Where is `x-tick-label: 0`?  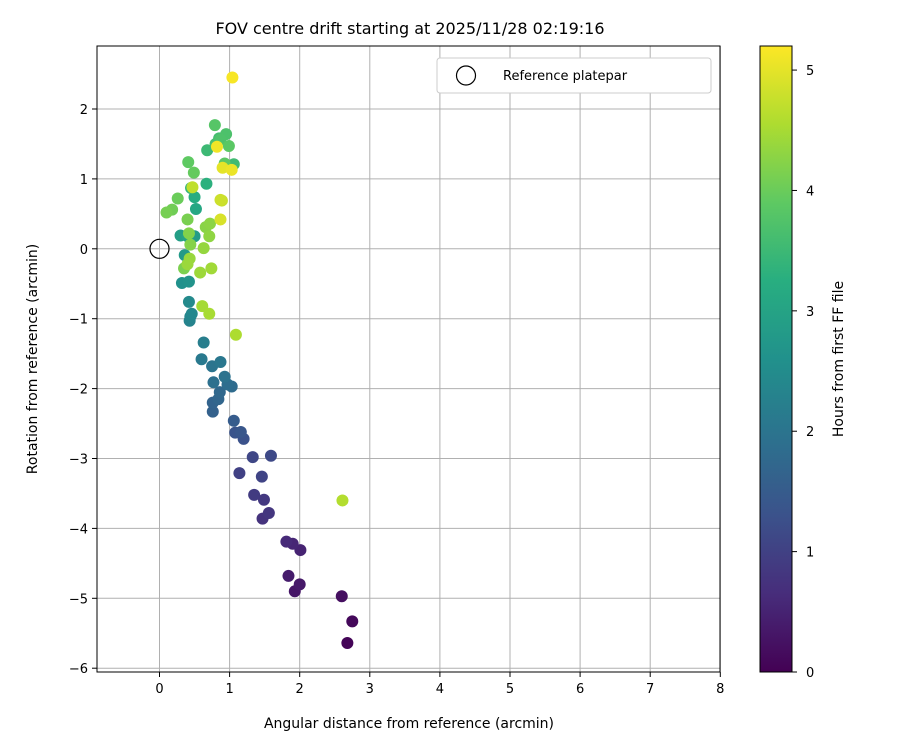 x-tick-label: 0 is located at coordinates (159, 689).